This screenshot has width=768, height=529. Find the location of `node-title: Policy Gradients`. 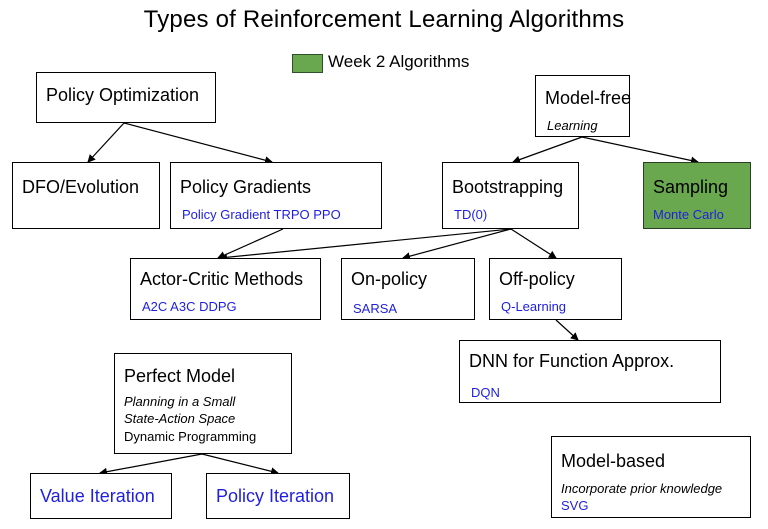

node-title: Policy Gradients is located at coordinates (246, 187).